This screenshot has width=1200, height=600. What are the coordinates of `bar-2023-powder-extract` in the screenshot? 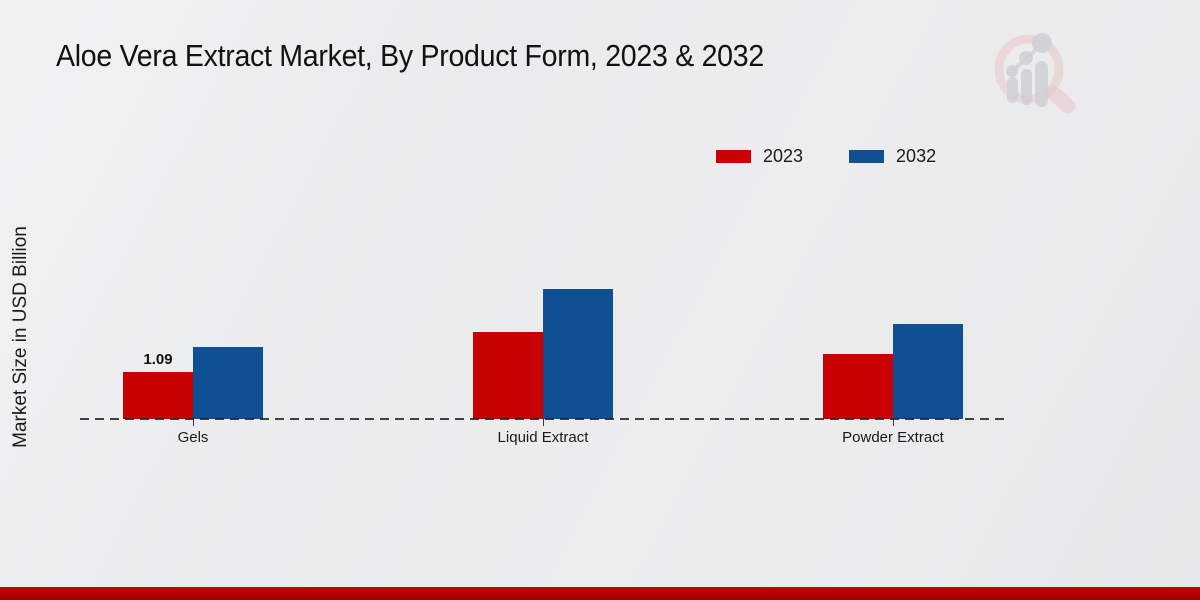 It's located at (858, 386).